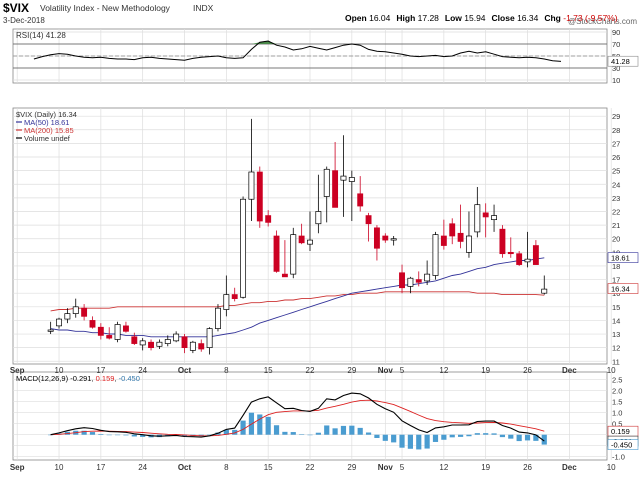 This screenshot has width=640, height=477. Describe the element at coordinates (616, 280) in the screenshot. I see `price-ytick-label: 17` at that location.